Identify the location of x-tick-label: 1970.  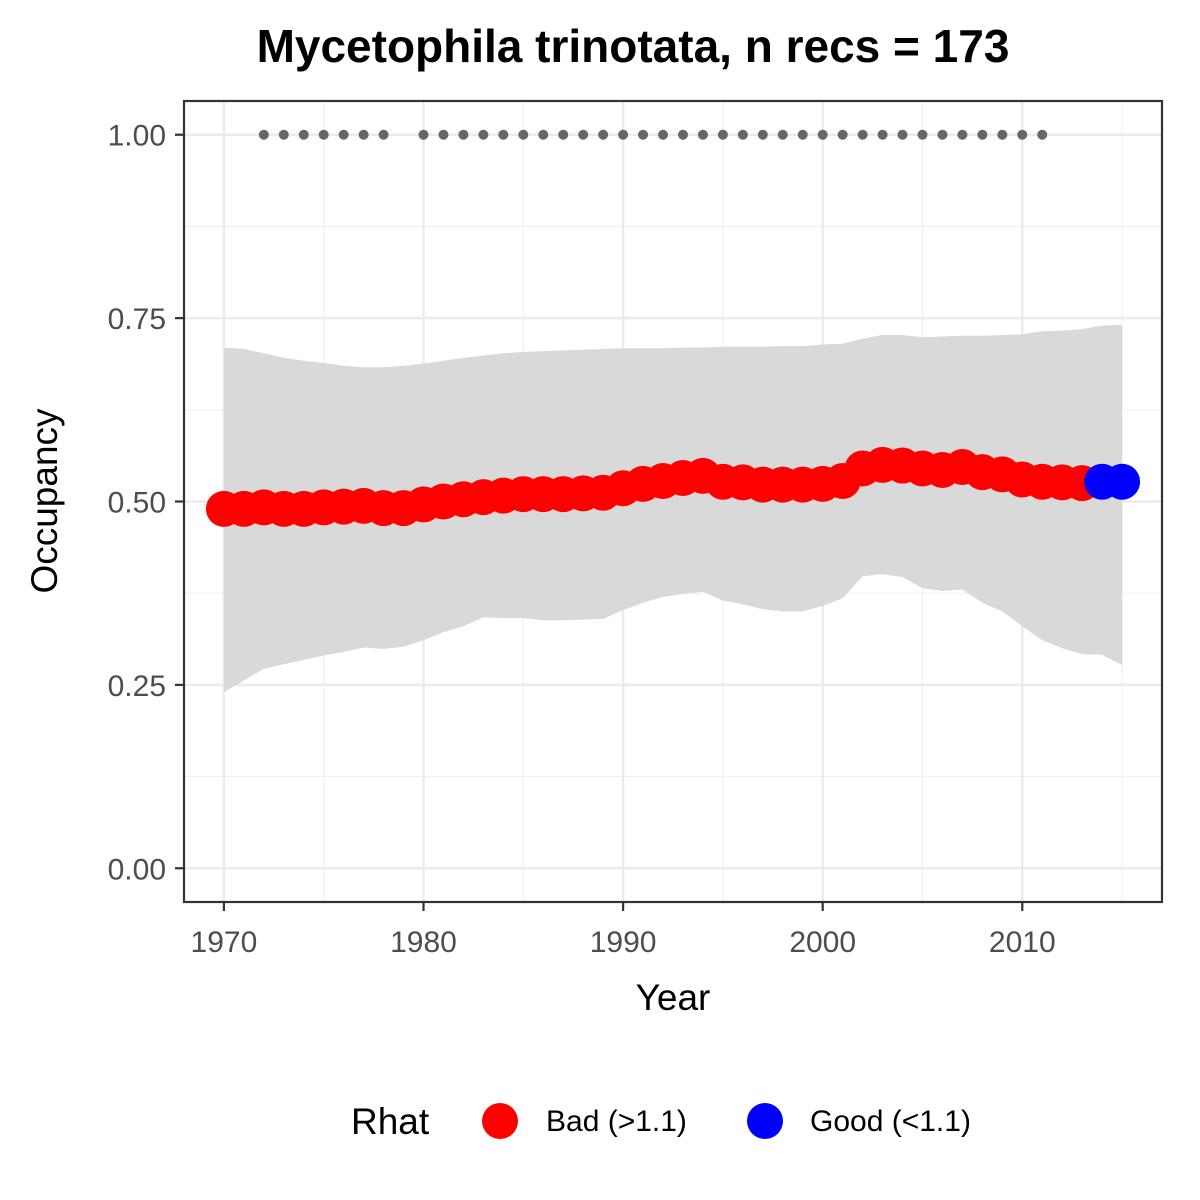
(224, 942).